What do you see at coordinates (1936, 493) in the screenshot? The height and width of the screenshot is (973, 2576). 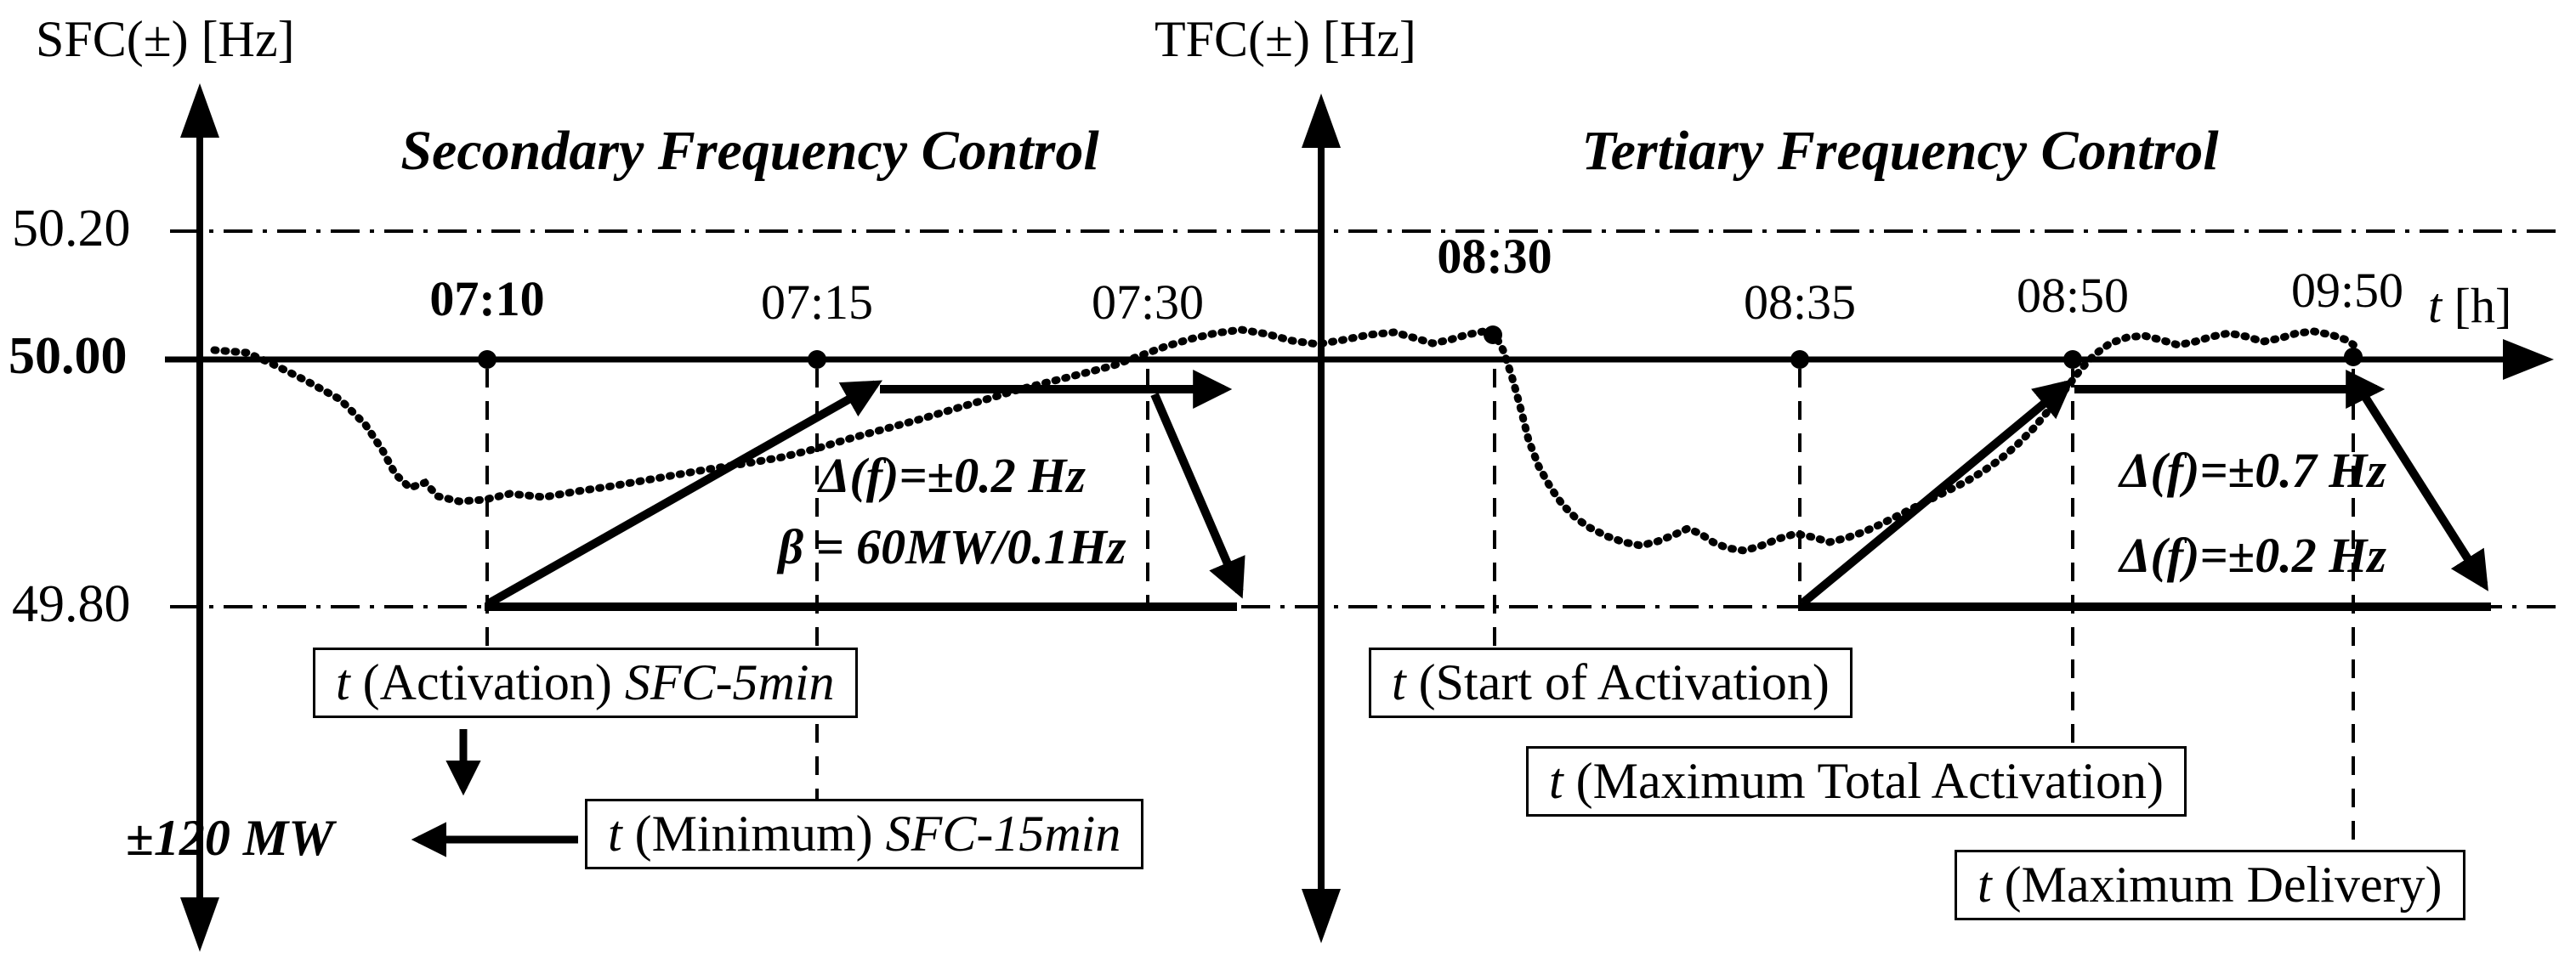 I see `tfc-ramp-up-arrow` at bounding box center [1936, 493].